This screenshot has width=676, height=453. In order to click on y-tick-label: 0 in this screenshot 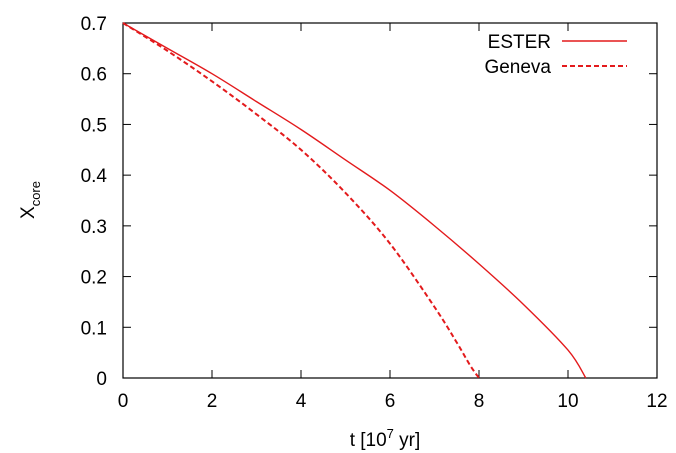, I will do `click(101, 379)`.